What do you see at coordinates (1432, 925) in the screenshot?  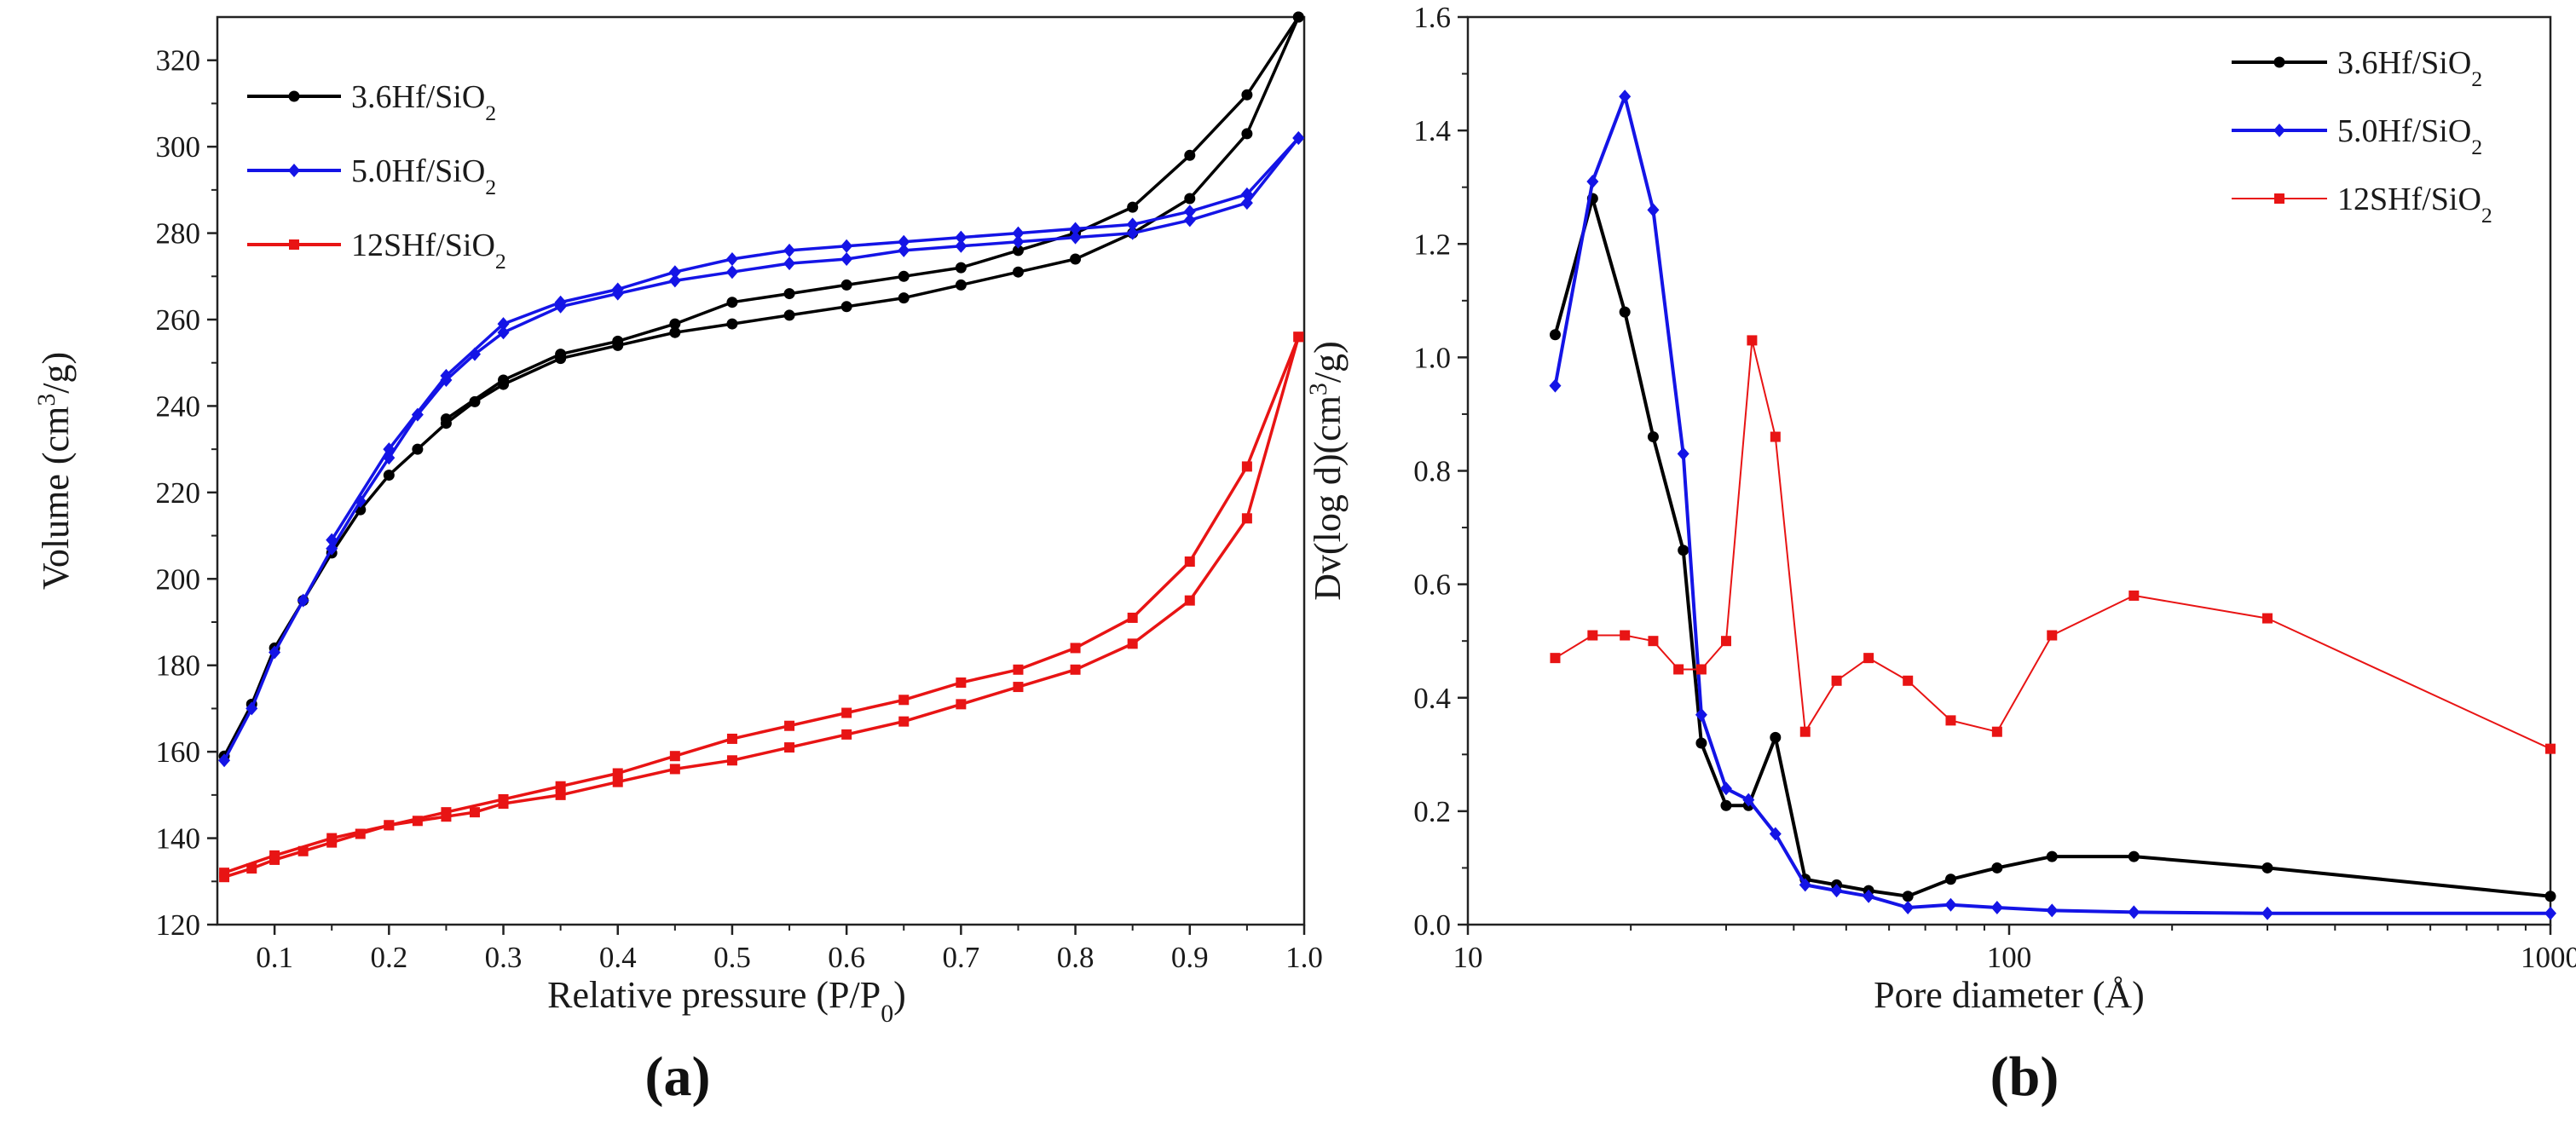 I see `b-ytick-label: 0.0` at bounding box center [1432, 925].